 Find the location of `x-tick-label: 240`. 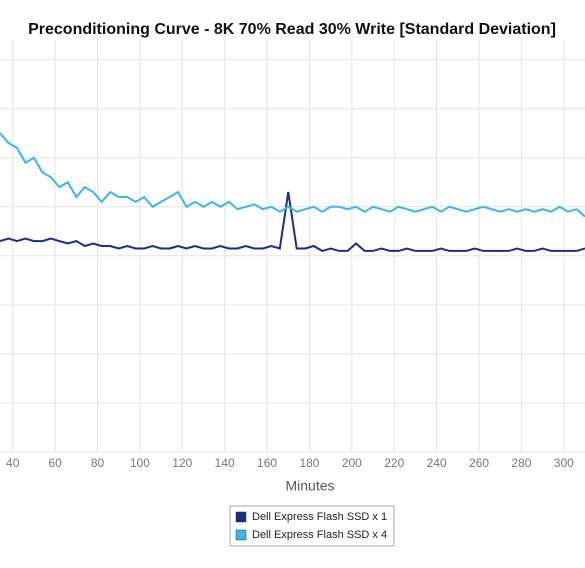

x-tick-label: 240 is located at coordinates (437, 463).